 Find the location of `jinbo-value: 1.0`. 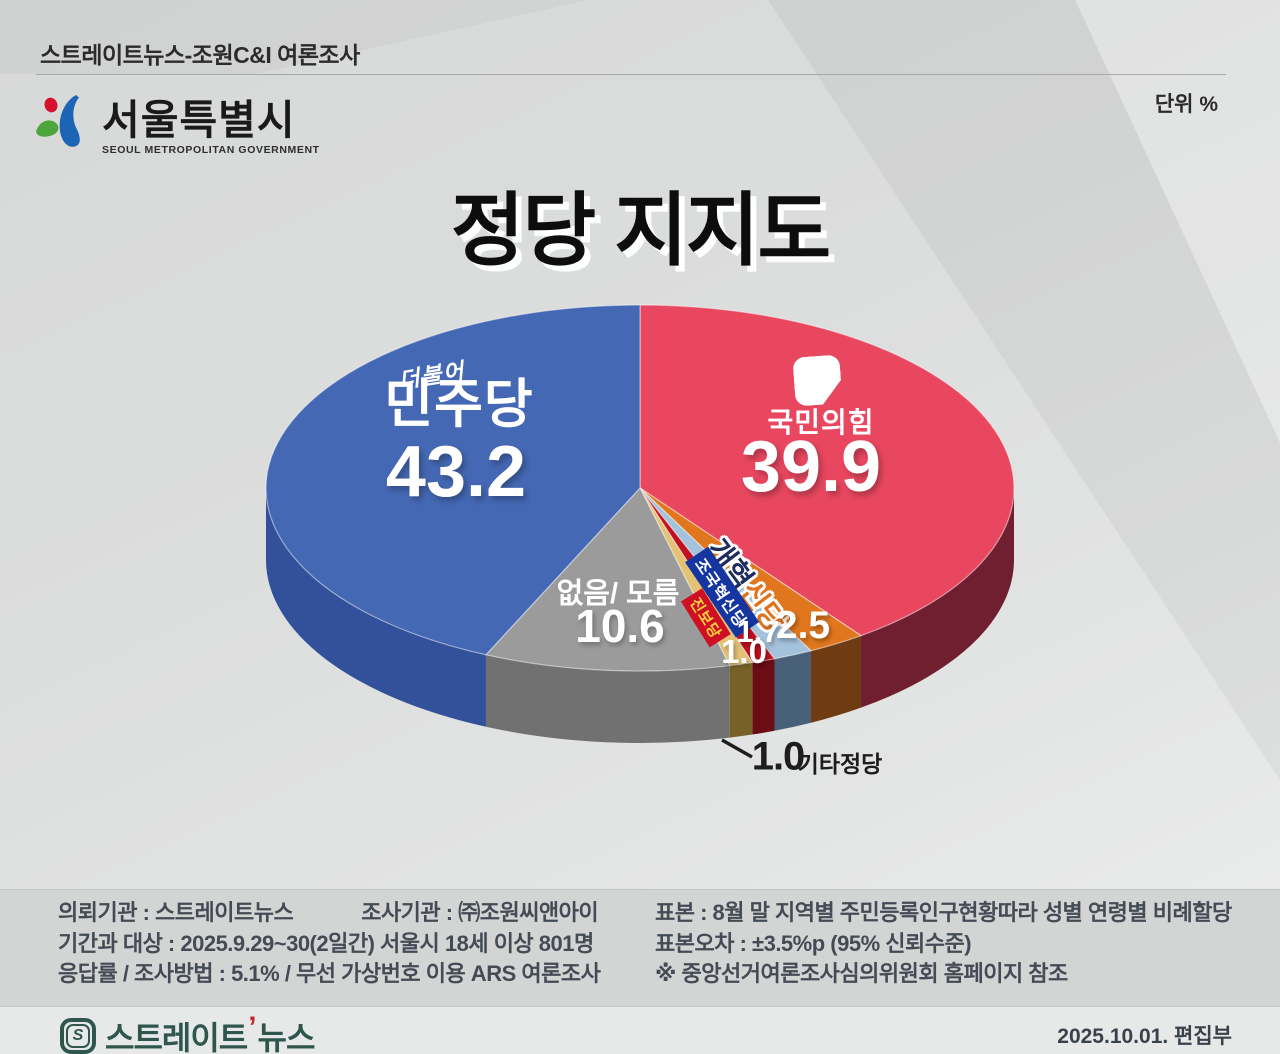

jinbo-value: 1.0 is located at coordinates (744, 651).